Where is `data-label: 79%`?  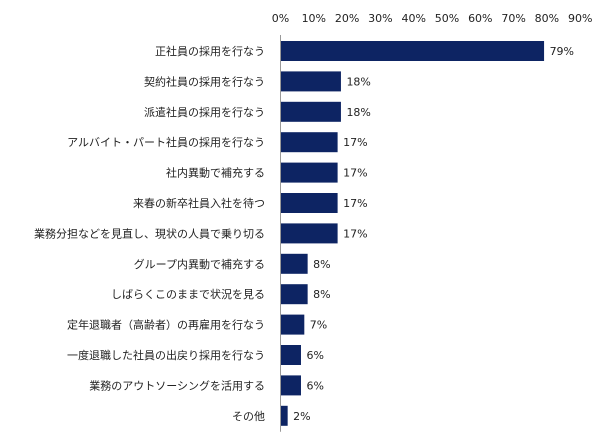
data-label: 79% is located at coordinates (562, 51).